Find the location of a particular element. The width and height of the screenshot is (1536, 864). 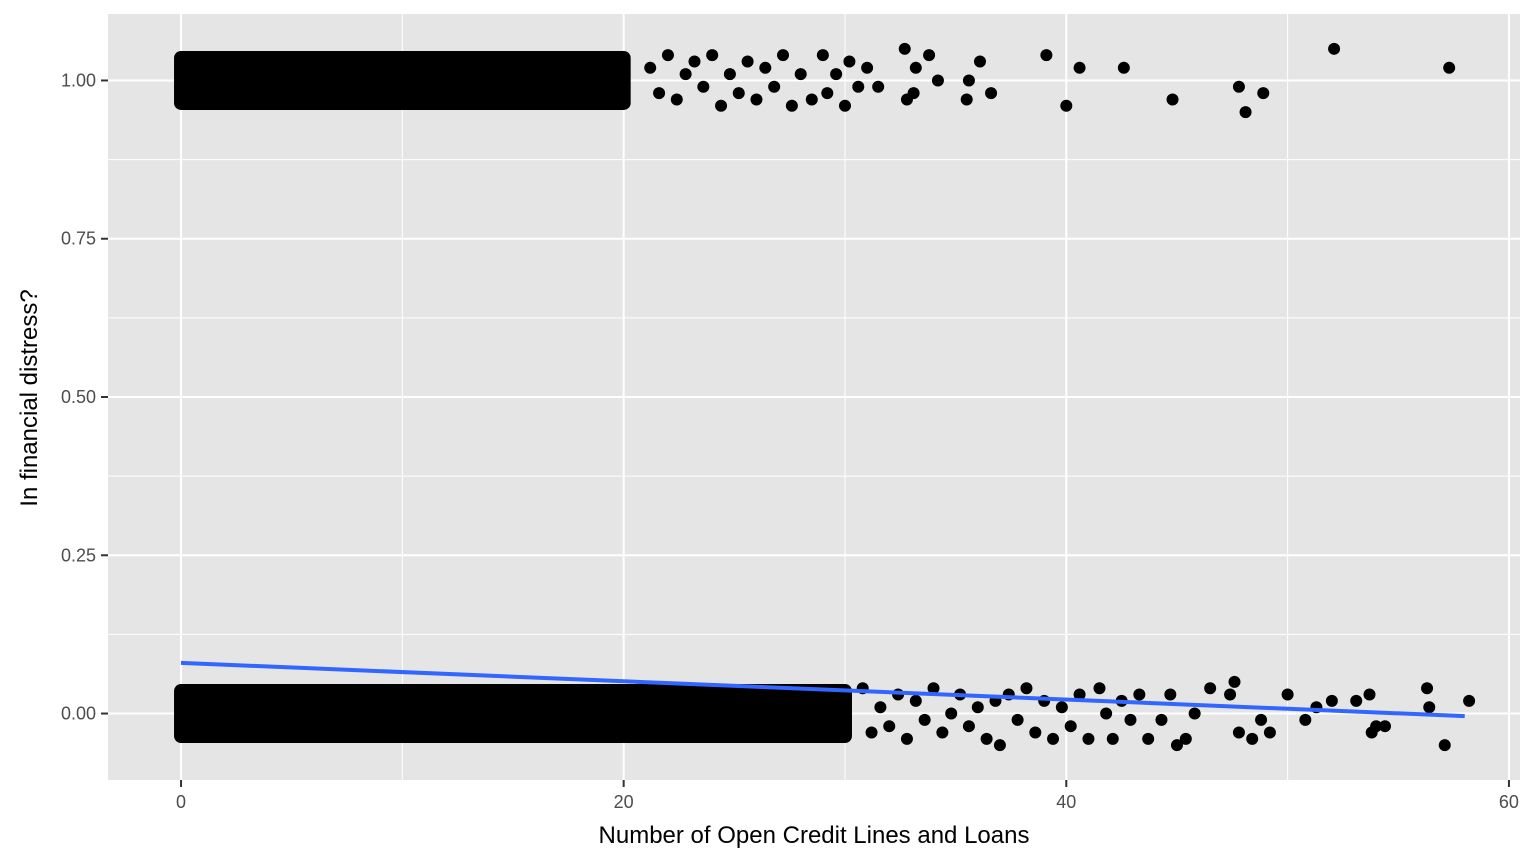

y-axis: 0.00 0.25 0.50 0.75 1.00 is located at coordinates (84, 397).